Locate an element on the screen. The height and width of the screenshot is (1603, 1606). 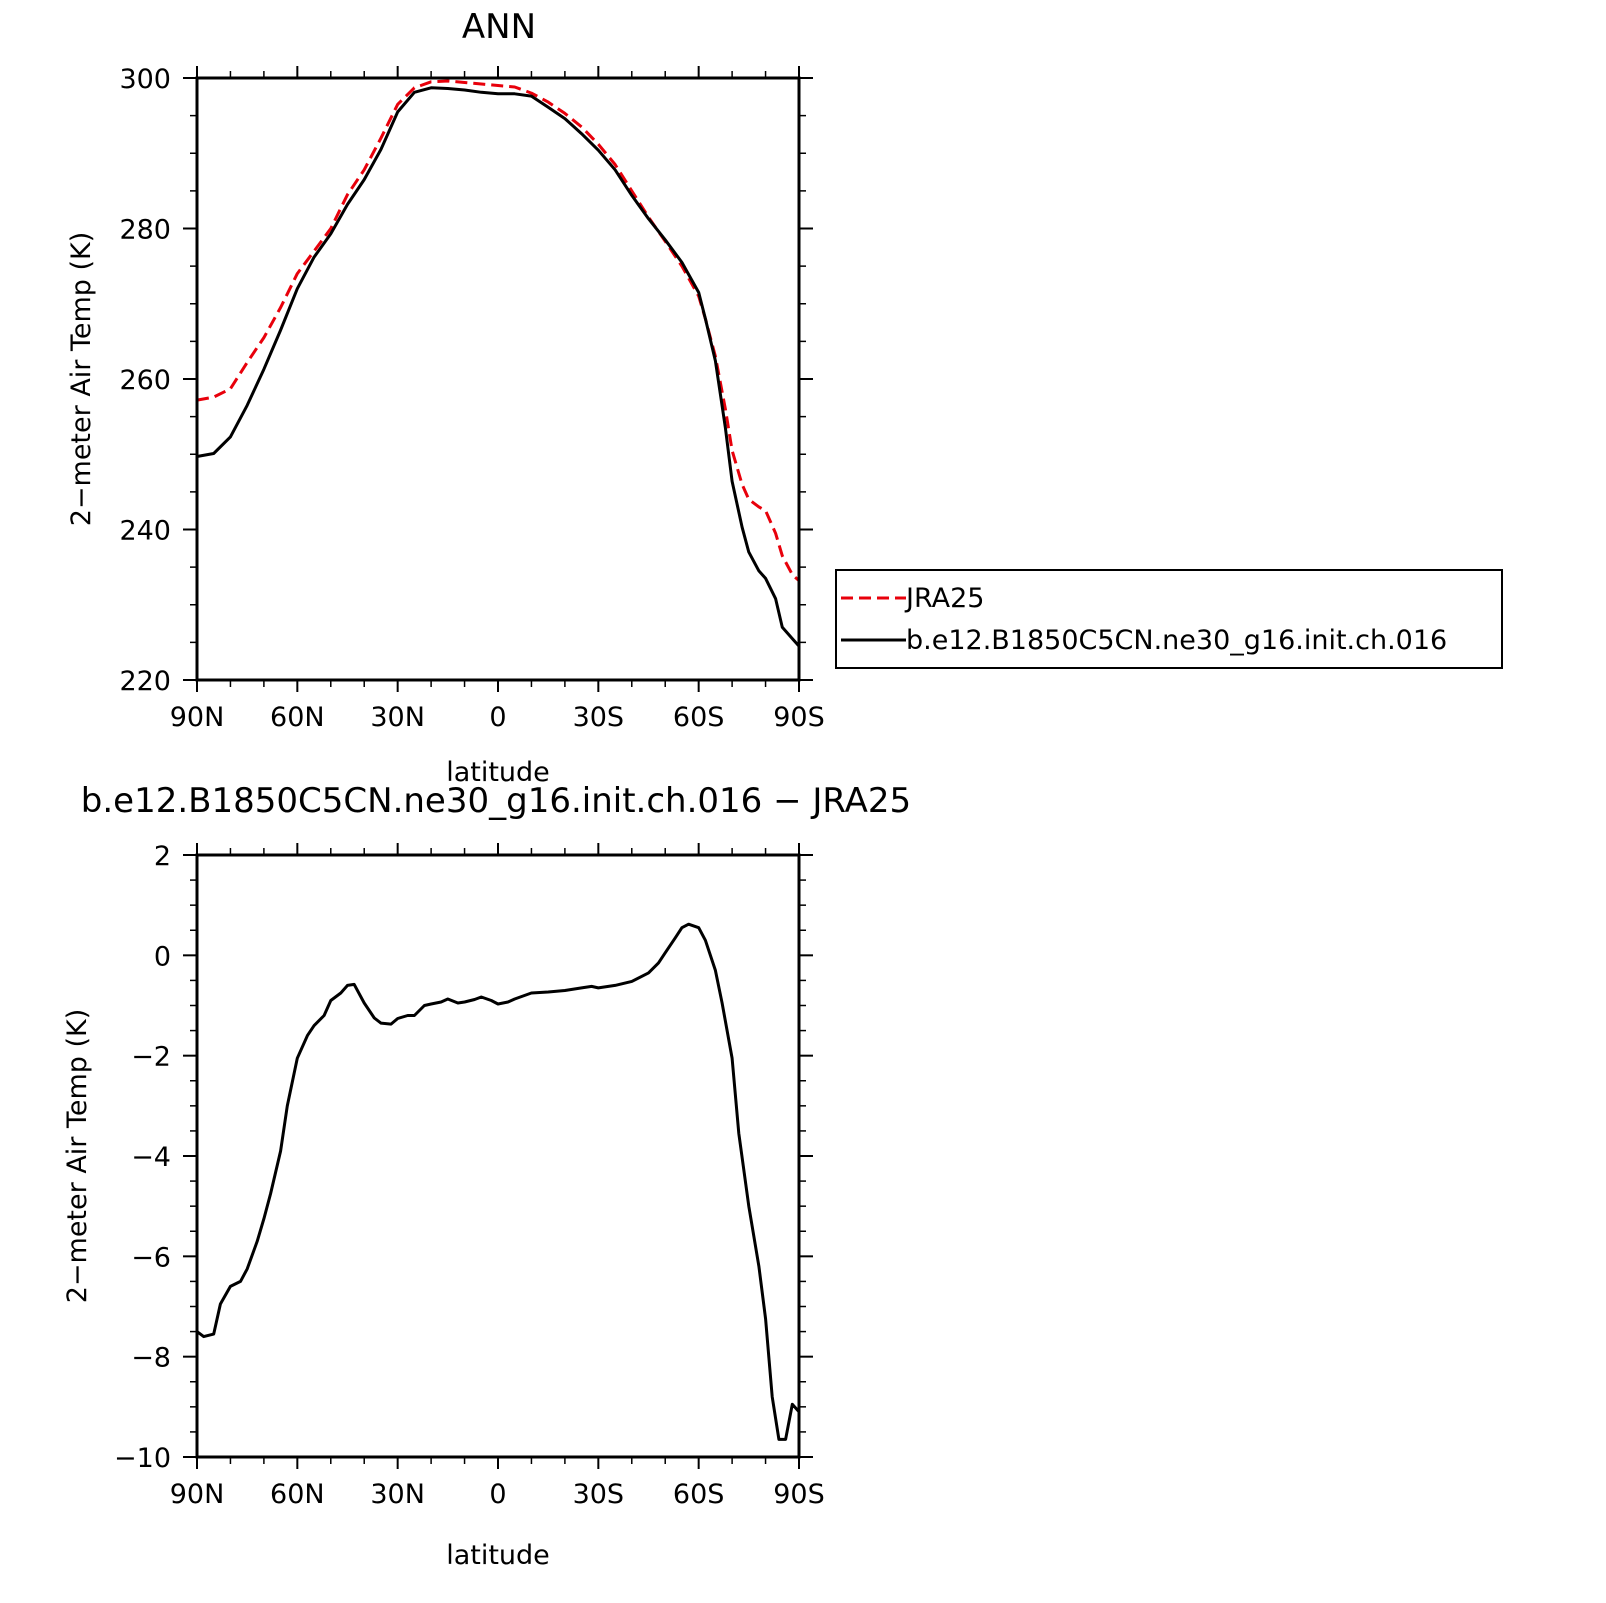
y-tick-label: 220 is located at coordinates (145, 681).